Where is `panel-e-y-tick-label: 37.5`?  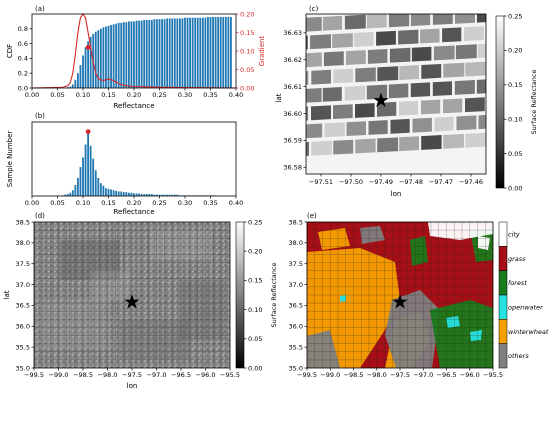 panel-e-y-tick-label: 37.5 is located at coordinates (296, 264).